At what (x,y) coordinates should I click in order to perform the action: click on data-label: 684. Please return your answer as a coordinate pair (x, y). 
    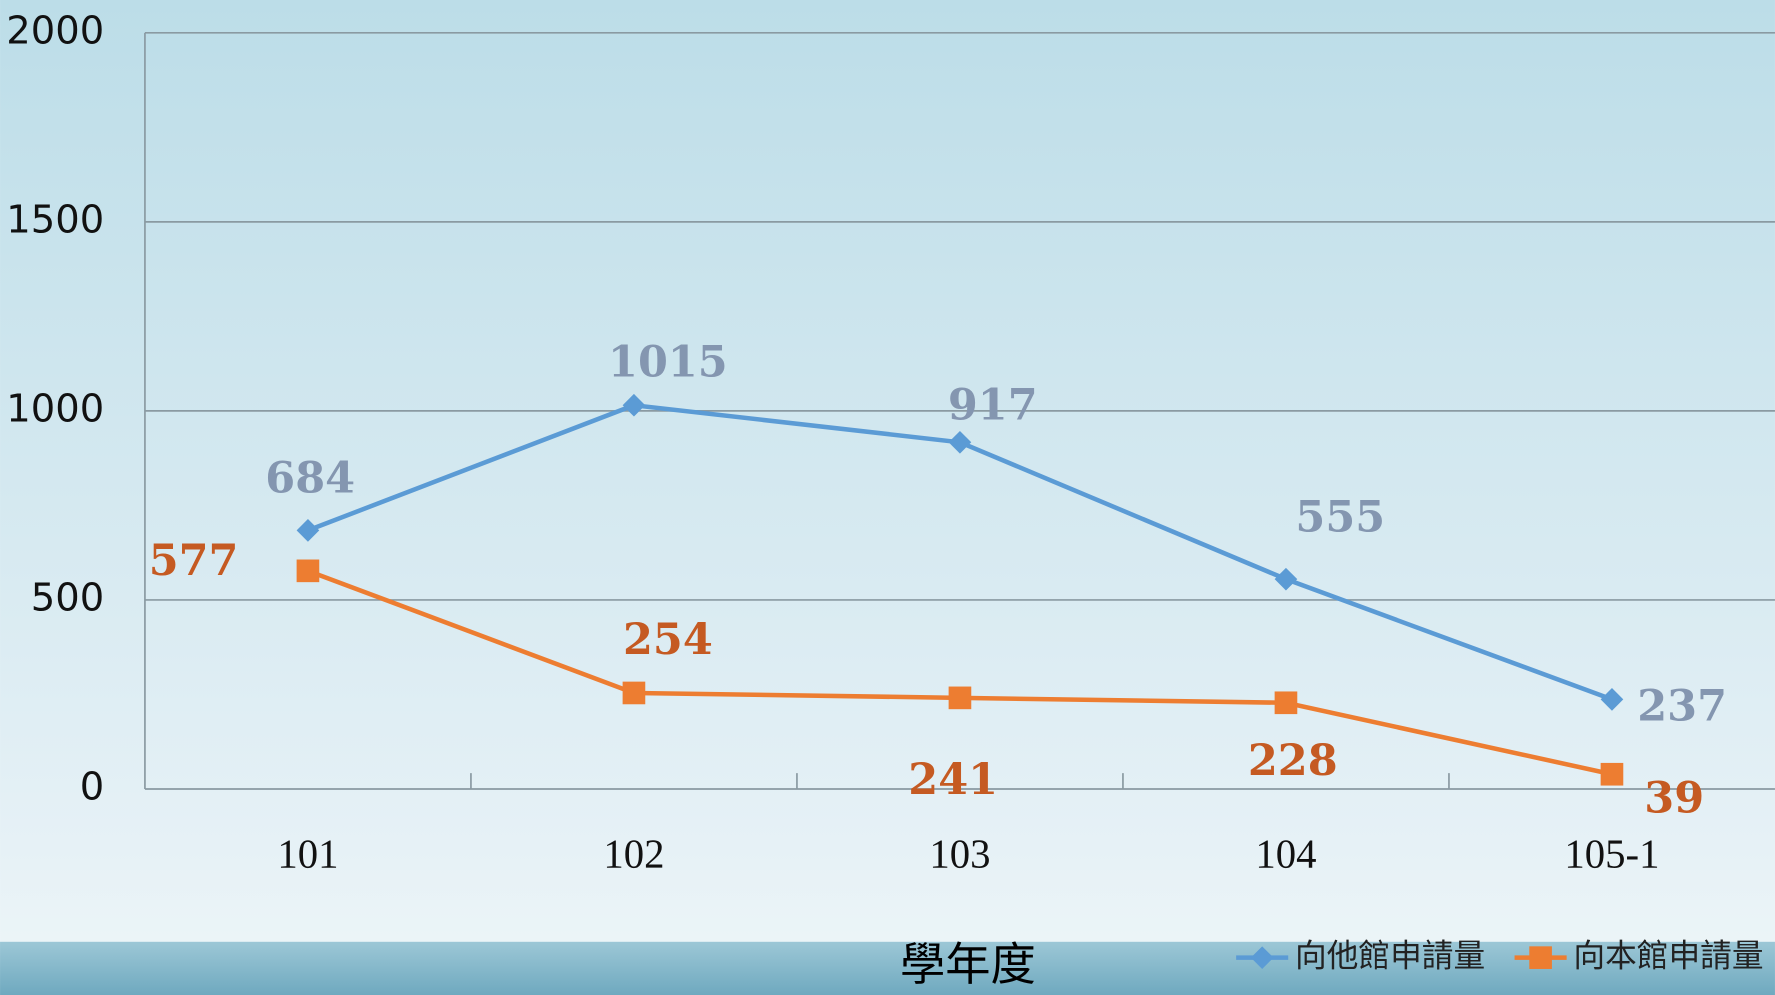
    Looking at the image, I should click on (310, 479).